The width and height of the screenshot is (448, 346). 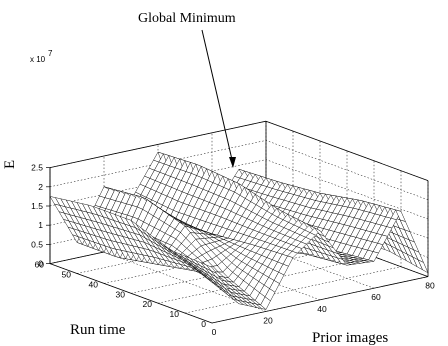 What do you see at coordinates (322, 309) in the screenshot?
I see `x-tick-label: 40` at bounding box center [322, 309].